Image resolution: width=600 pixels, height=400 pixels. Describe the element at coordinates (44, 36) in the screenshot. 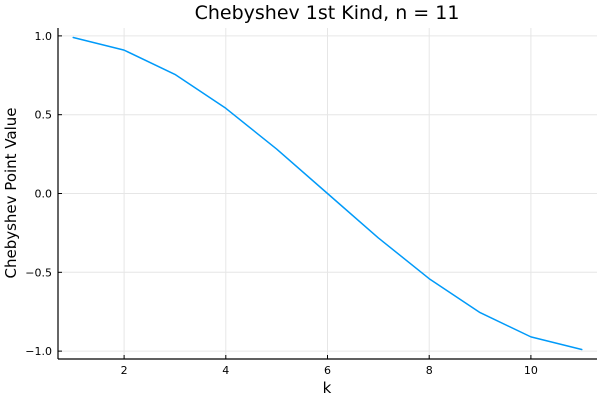

I see `y-tick-label: 1.0` at that location.